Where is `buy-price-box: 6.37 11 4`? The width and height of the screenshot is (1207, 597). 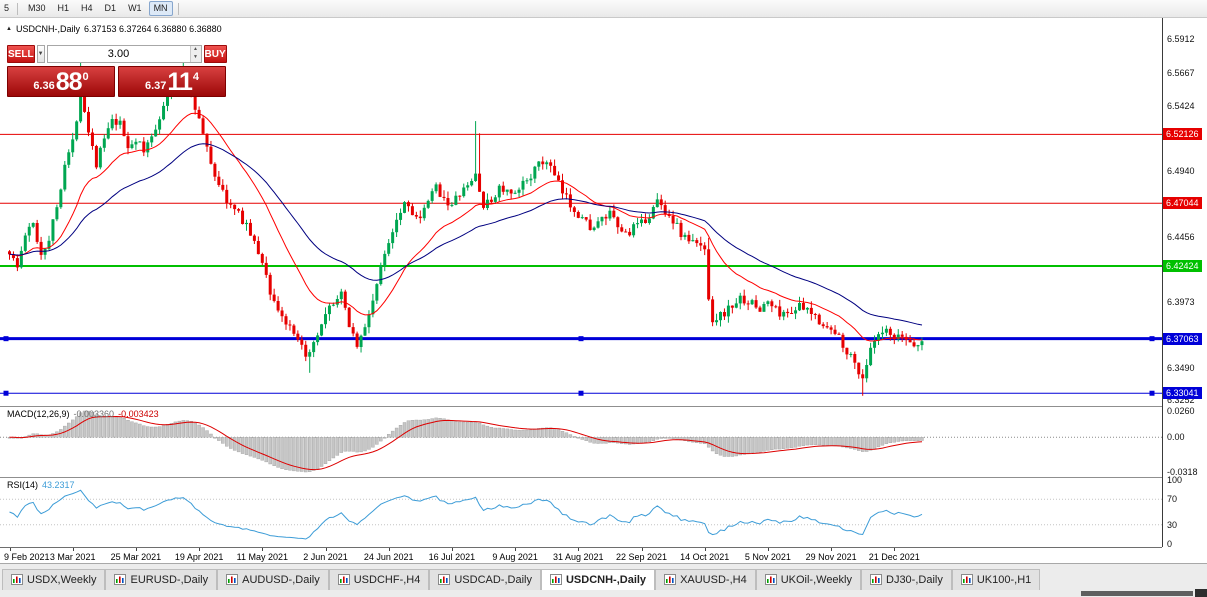
buy-price-box: 6.37 11 4 is located at coordinates (172, 81).